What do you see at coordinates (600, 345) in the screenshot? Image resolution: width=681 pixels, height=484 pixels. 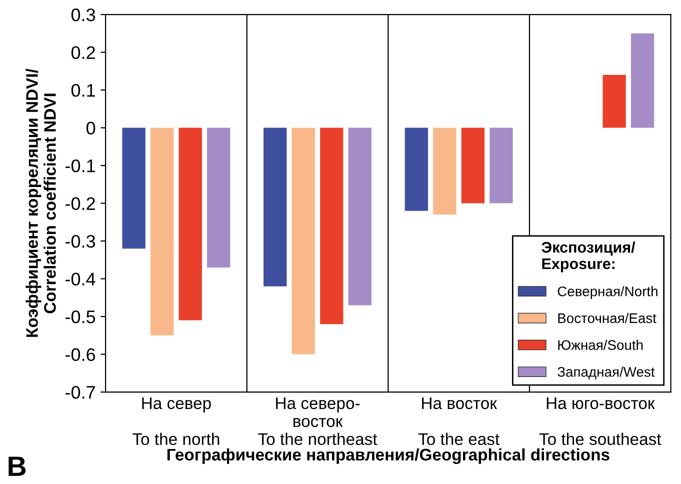 I see `legend-label: Южная/South` at bounding box center [600, 345].